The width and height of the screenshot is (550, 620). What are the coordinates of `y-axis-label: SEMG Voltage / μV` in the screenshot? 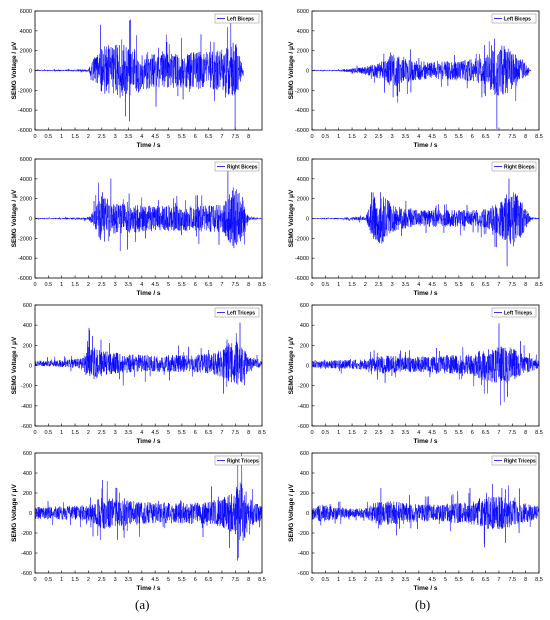 It's located at (291, 365).